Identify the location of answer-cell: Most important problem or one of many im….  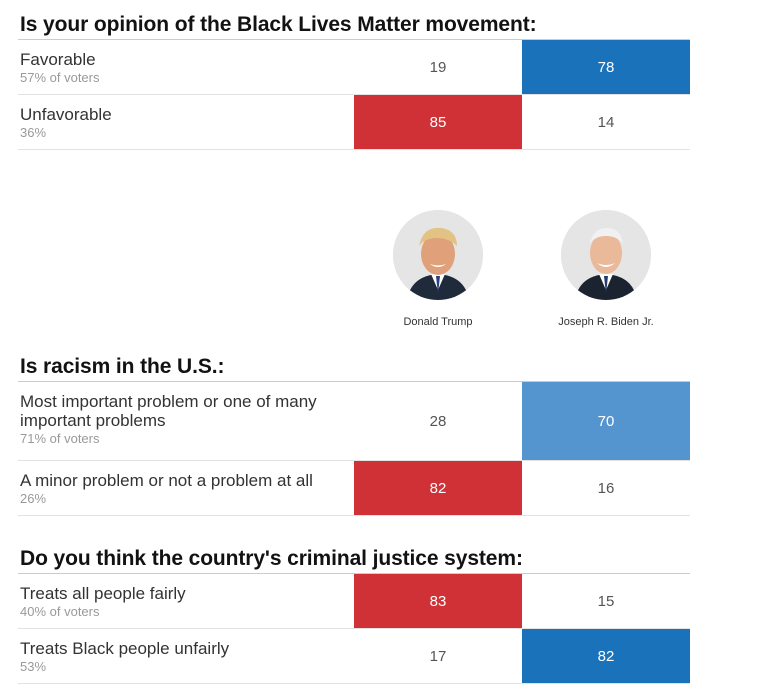
(186, 421).